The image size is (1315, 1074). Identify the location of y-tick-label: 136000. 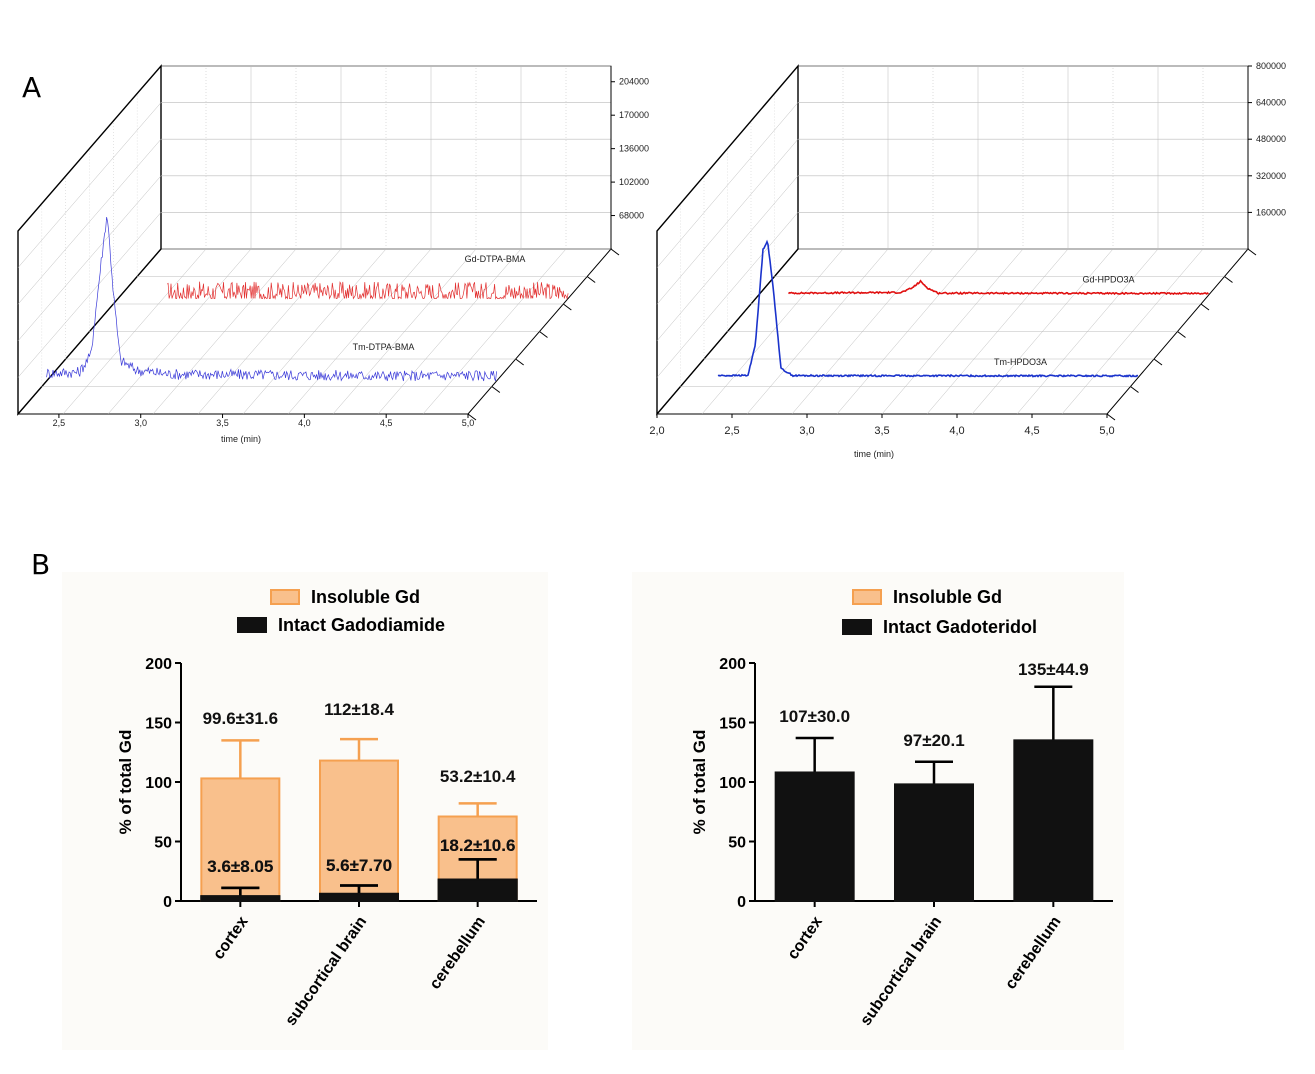
(634, 149).